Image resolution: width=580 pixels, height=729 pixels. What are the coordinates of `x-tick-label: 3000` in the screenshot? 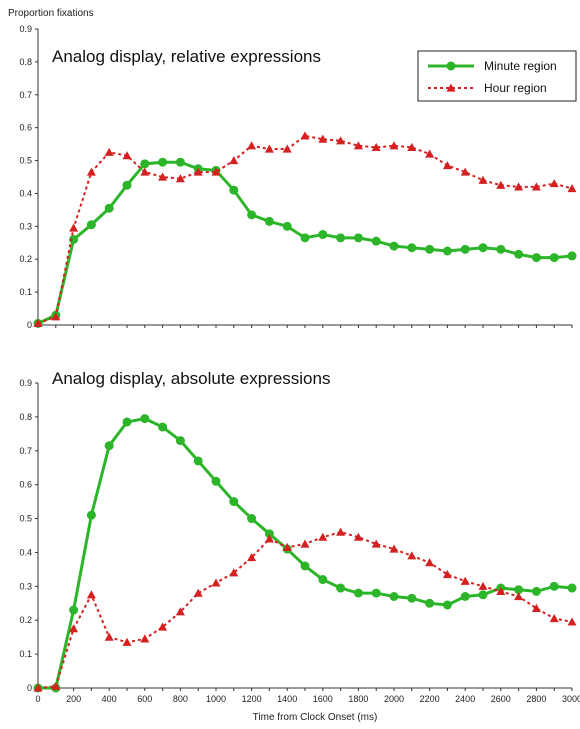 It's located at (571, 699).